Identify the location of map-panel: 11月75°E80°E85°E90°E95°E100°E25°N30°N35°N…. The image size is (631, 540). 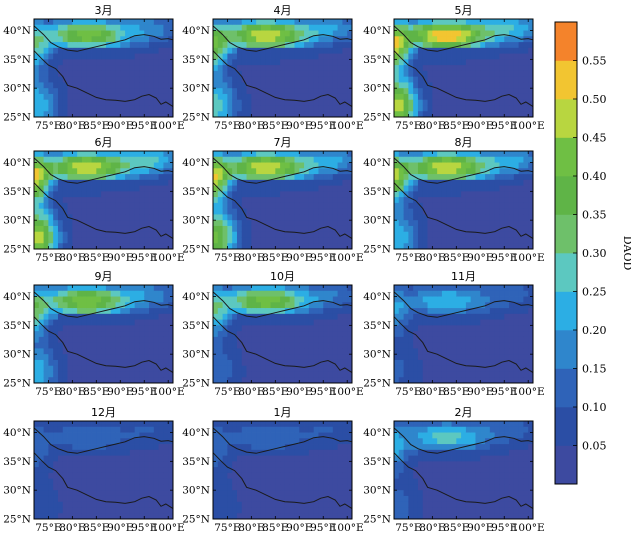
(454, 334).